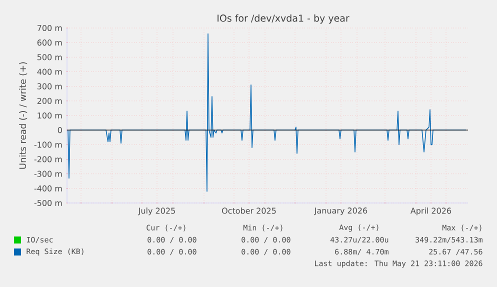 Image resolution: width=497 pixels, height=287 pixels. Describe the element at coordinates (49, 57) in the screenshot. I see `y-tick-label: 500 m` at that location.